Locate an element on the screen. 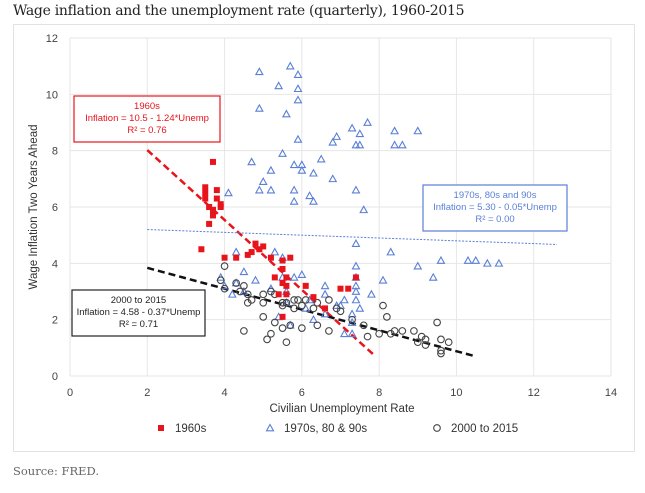 Image resolution: width=645 pixels, height=493 pixels. x-tick-label: 4 is located at coordinates (225, 393).